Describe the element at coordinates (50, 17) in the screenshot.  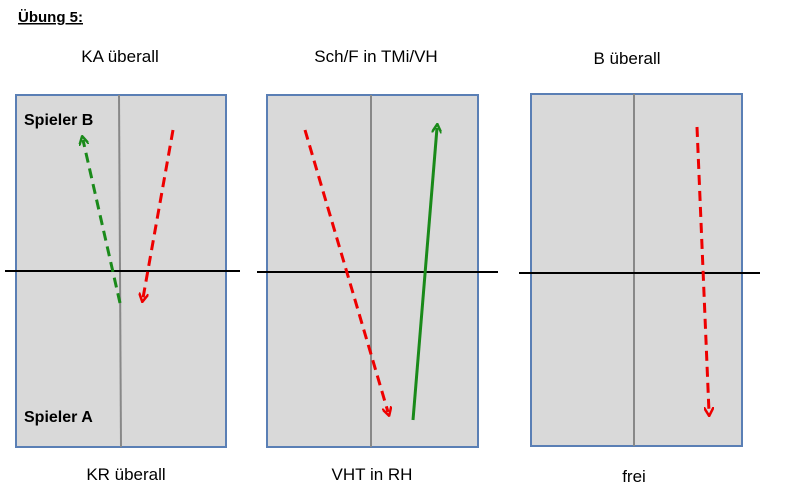
I see `title: Übung 5:` at that location.